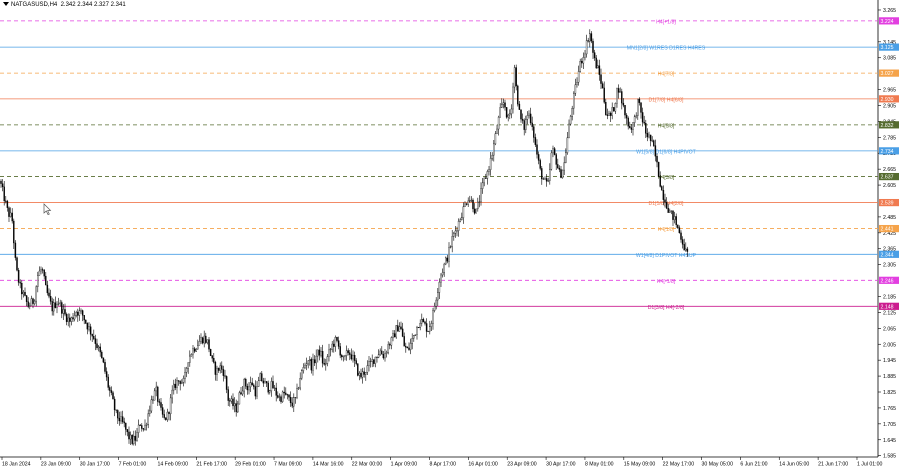 Image resolution: width=900 pixels, height=472 pixels. I want to click on symbol-label: NATGASUSD, so click(29, 5).